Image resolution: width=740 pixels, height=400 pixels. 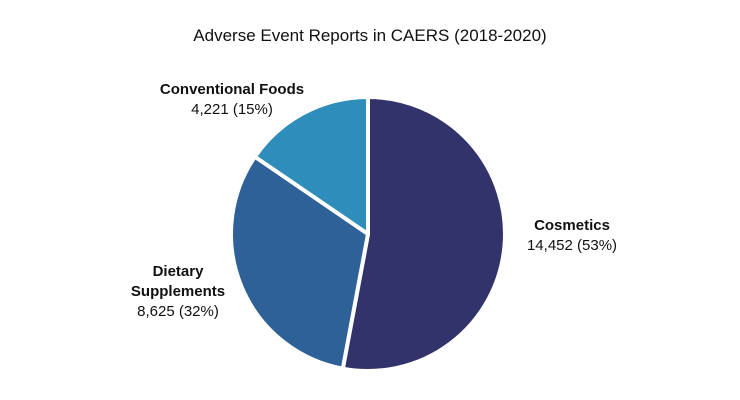 I want to click on label-cosmetics: Cosmetics 14,452 (53%), so click(x=572, y=235).